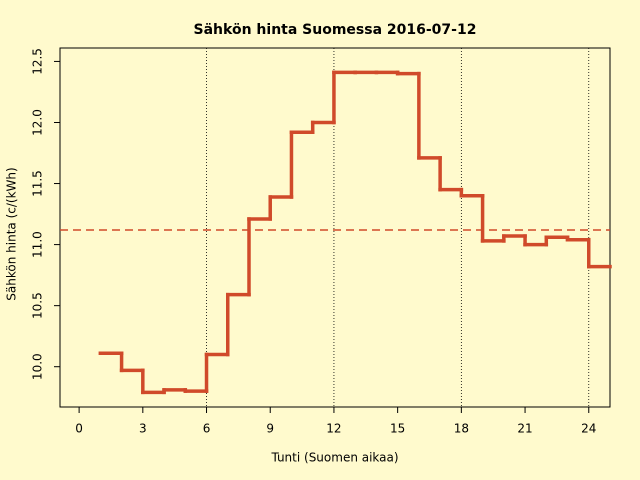  Describe the element at coordinates (79, 429) in the screenshot. I see `x-tick-label: 0` at that location.